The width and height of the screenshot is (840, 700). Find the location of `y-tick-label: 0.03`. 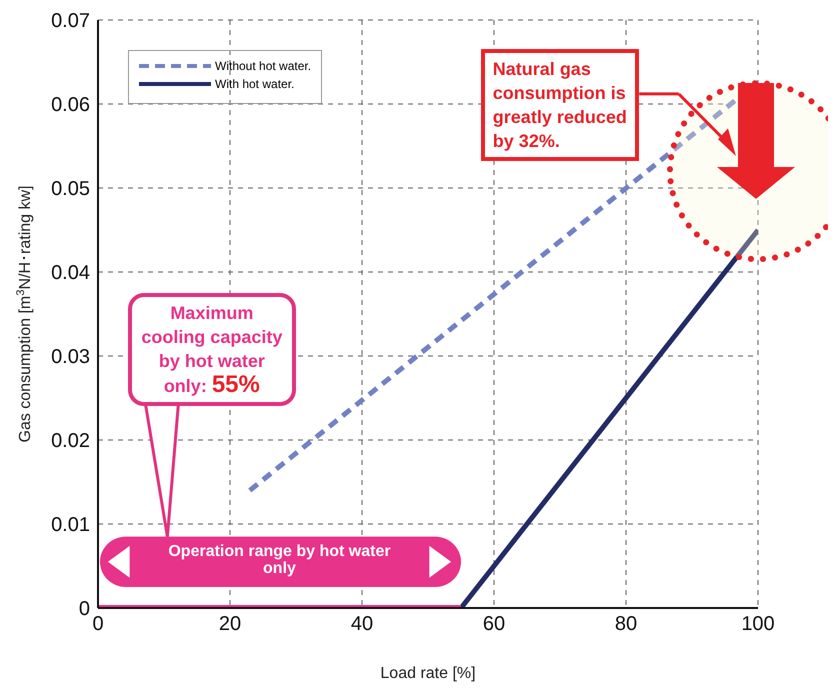

y-tick-label: 0.03 is located at coordinates (70, 357).